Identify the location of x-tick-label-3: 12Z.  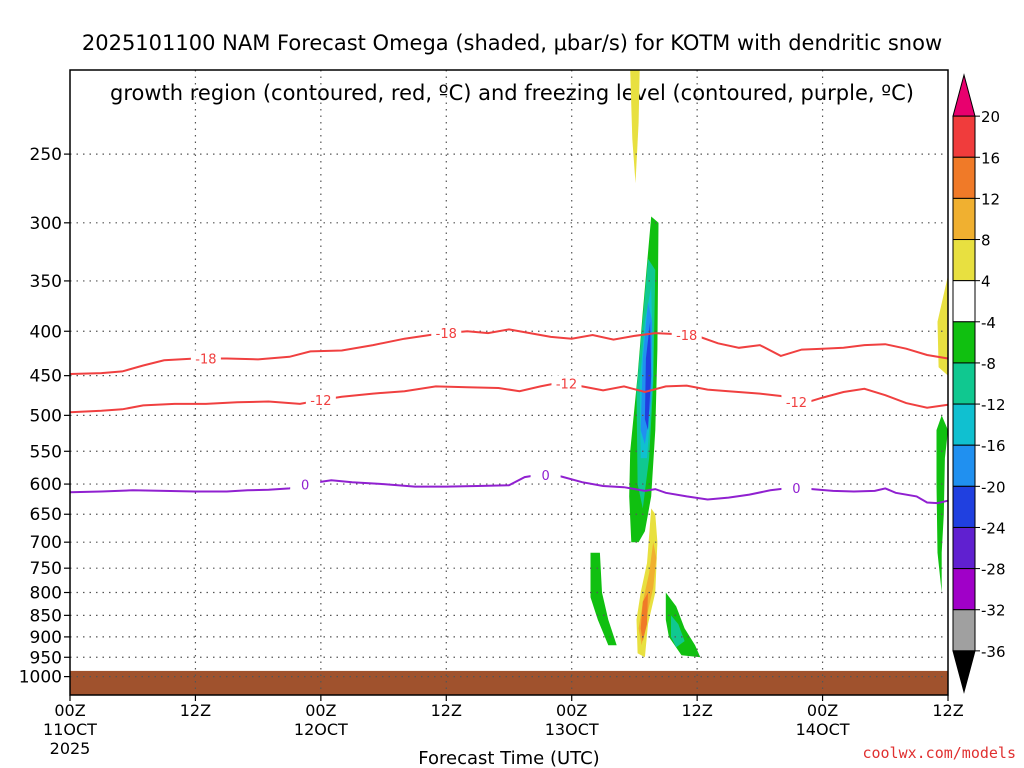
(446, 710).